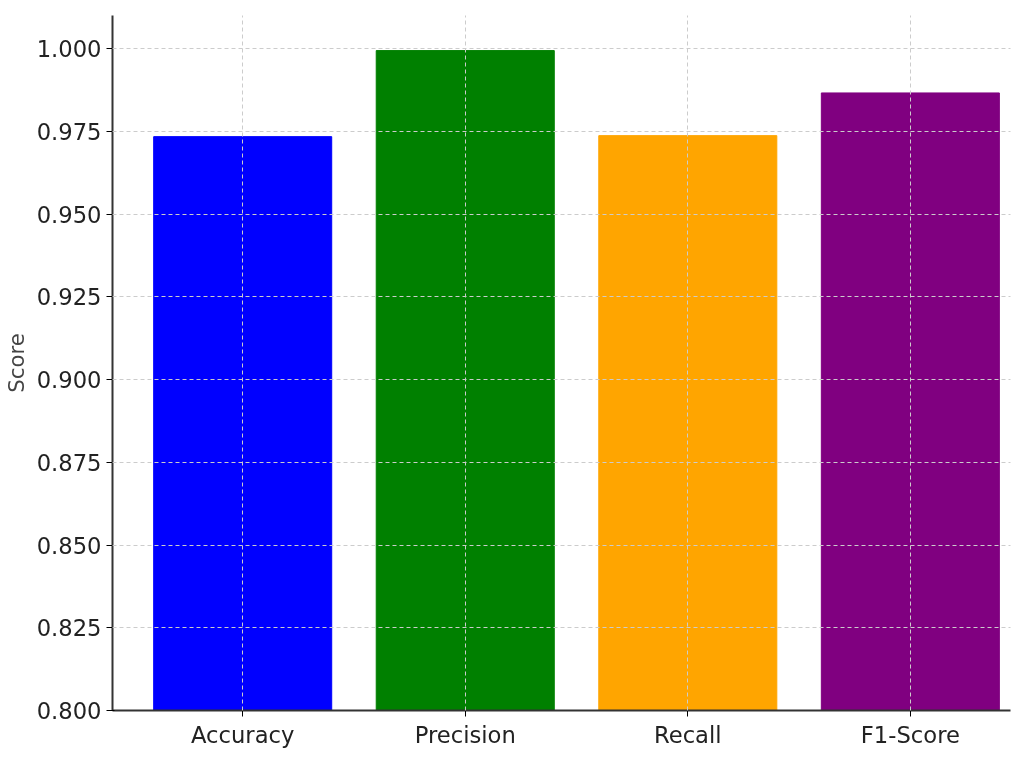 The height and width of the screenshot is (757, 1019). What do you see at coordinates (16, 363) in the screenshot?
I see `y-axis-title: Score` at bounding box center [16, 363].